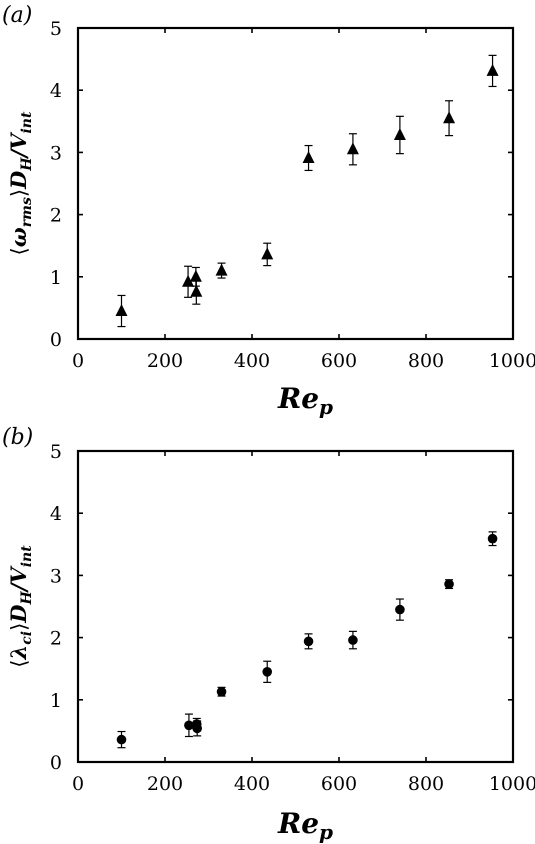  What do you see at coordinates (17, 15) in the screenshot?
I see `panel-label: (a)` at bounding box center [17, 15].